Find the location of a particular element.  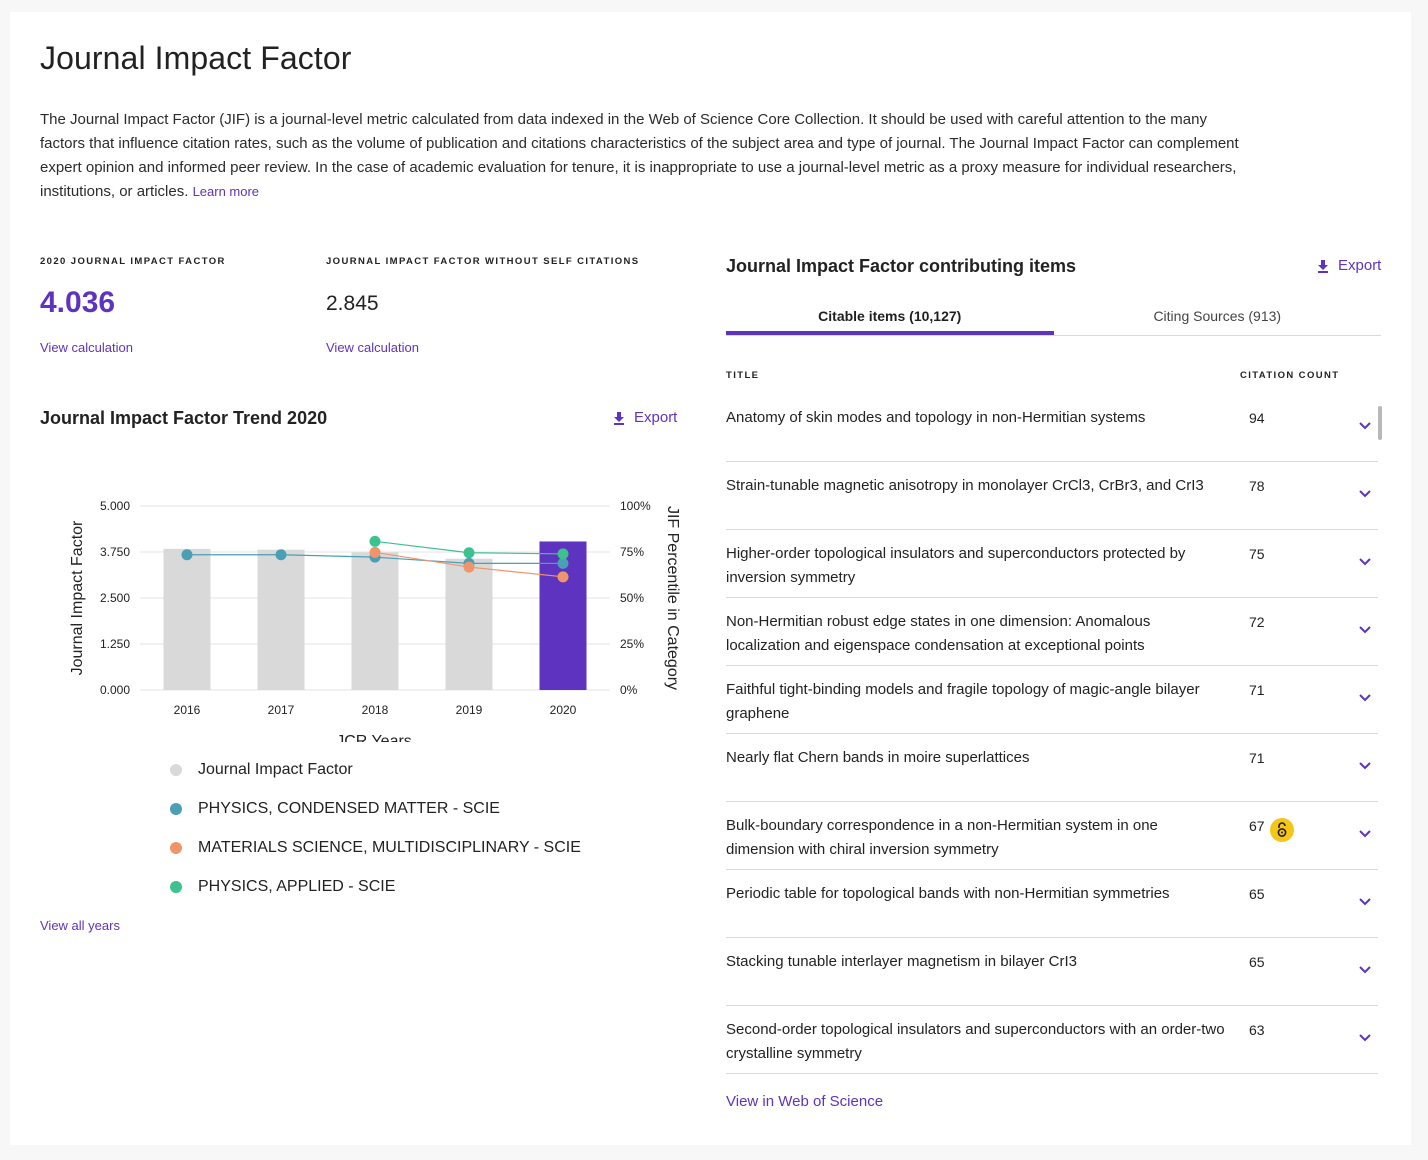

item-citation-count: 75 is located at coordinates (1257, 554).